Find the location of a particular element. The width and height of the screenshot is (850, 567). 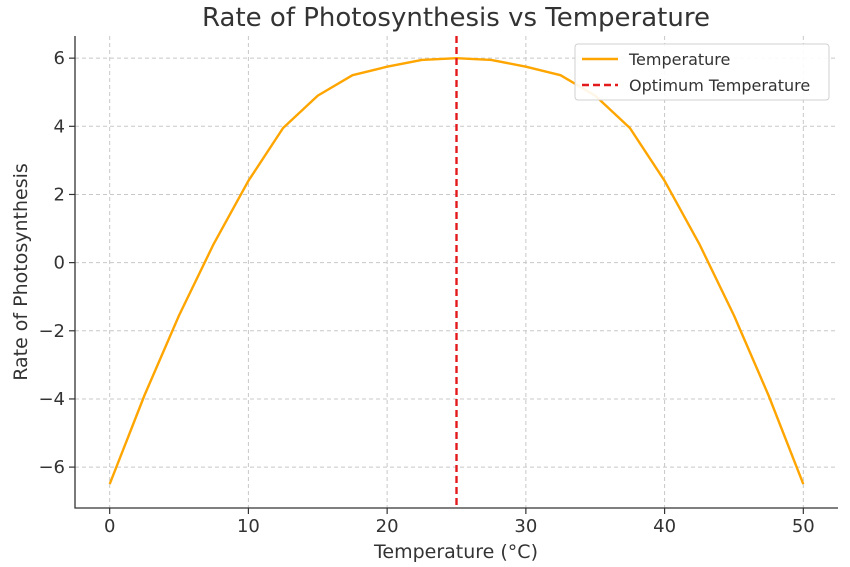

legend: Temperature Optimum Temperature is located at coordinates (702, 72).